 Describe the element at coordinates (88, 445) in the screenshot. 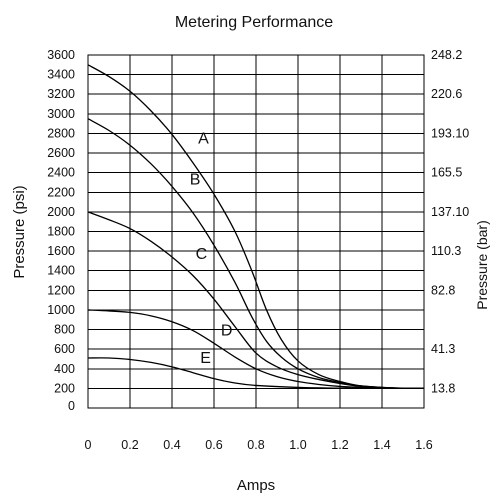

I see `x-tick-label: 0` at that location.